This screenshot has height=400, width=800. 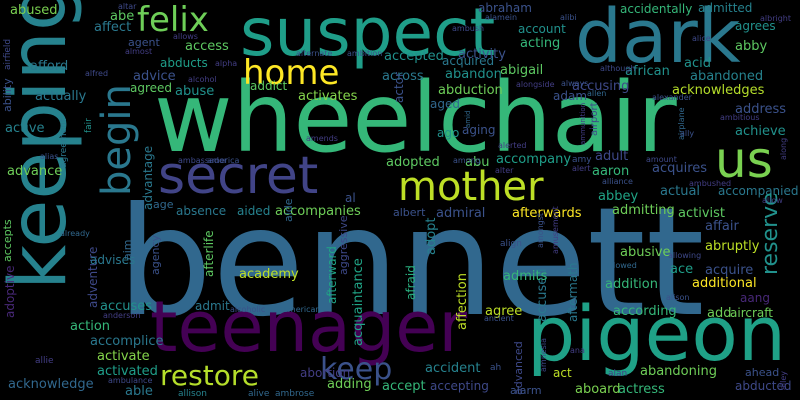 I want to click on word: alcoholic, so click(x=248, y=309).